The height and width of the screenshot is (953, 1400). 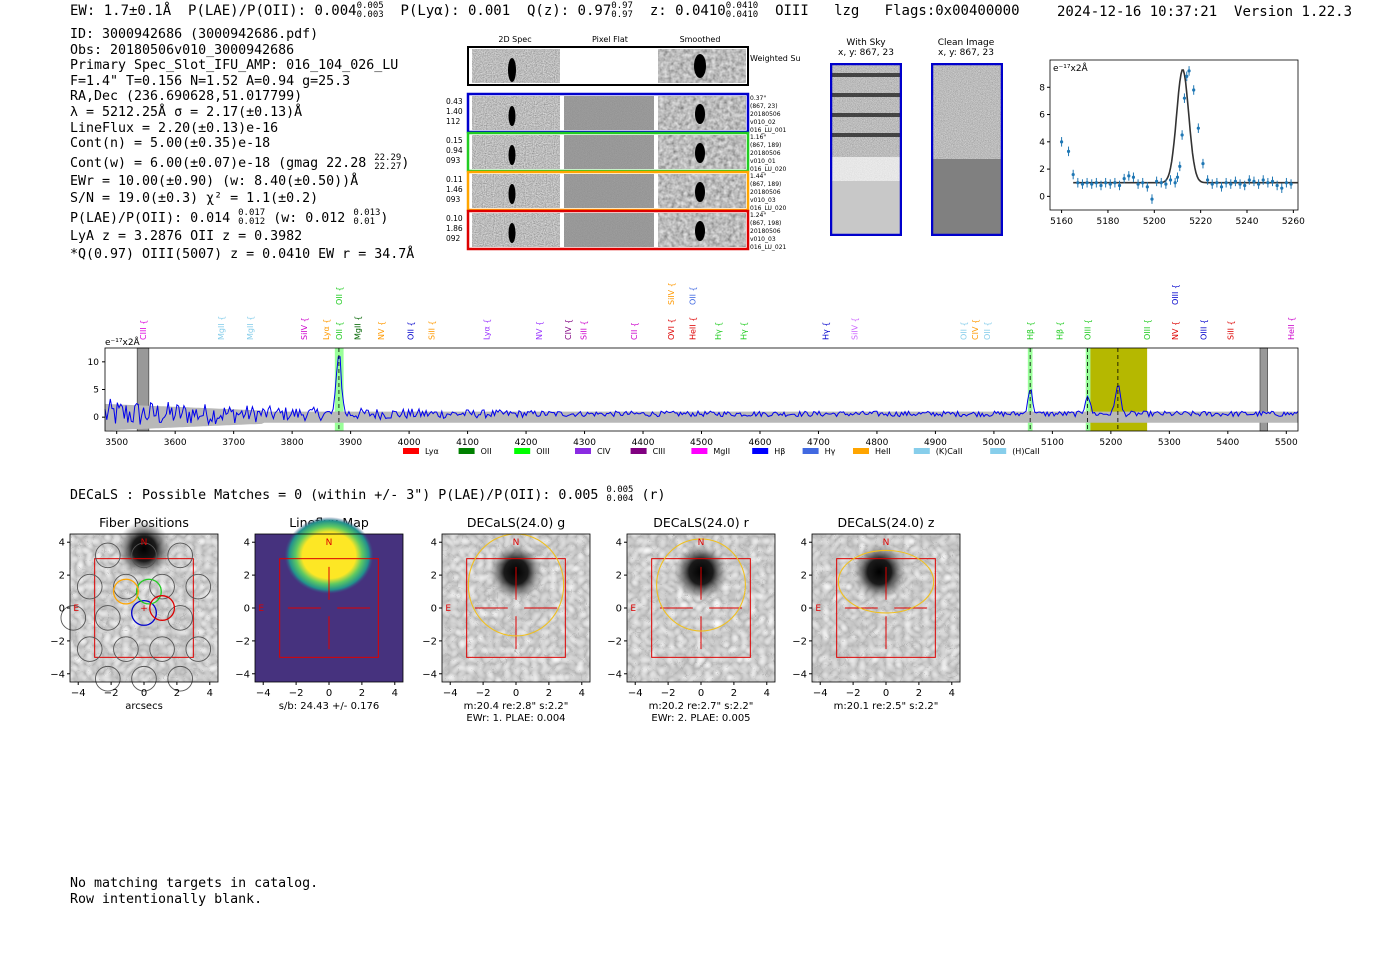 What do you see at coordinates (866, 207) in the screenshot?
I see `with-sky-empty` at bounding box center [866, 207].